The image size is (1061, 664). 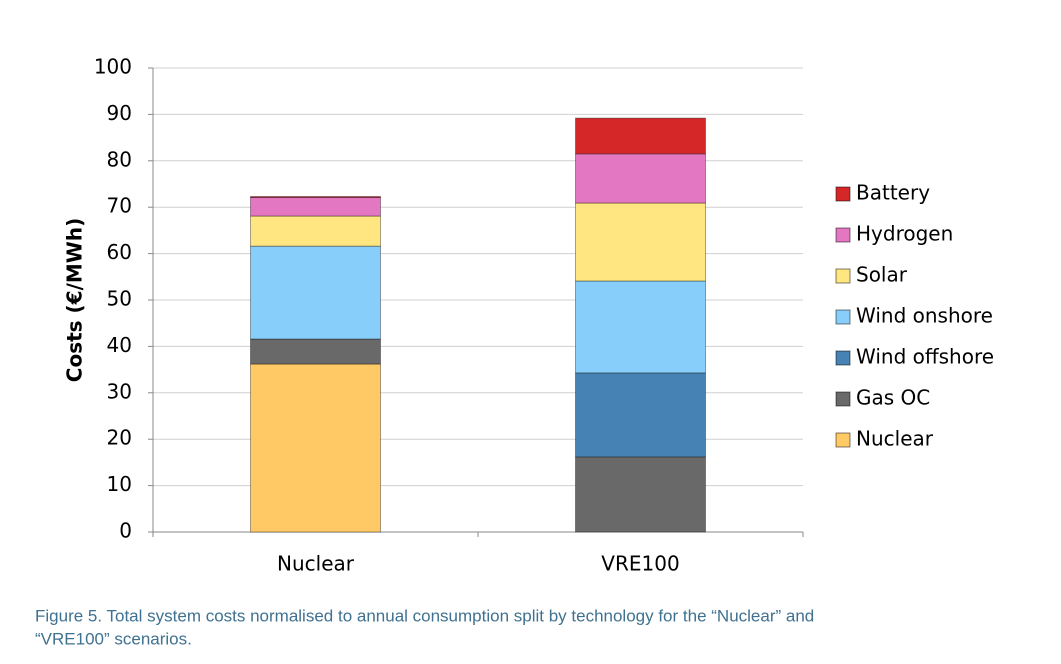 What do you see at coordinates (125, 531) in the screenshot?
I see `y-tick-label: 0` at bounding box center [125, 531].